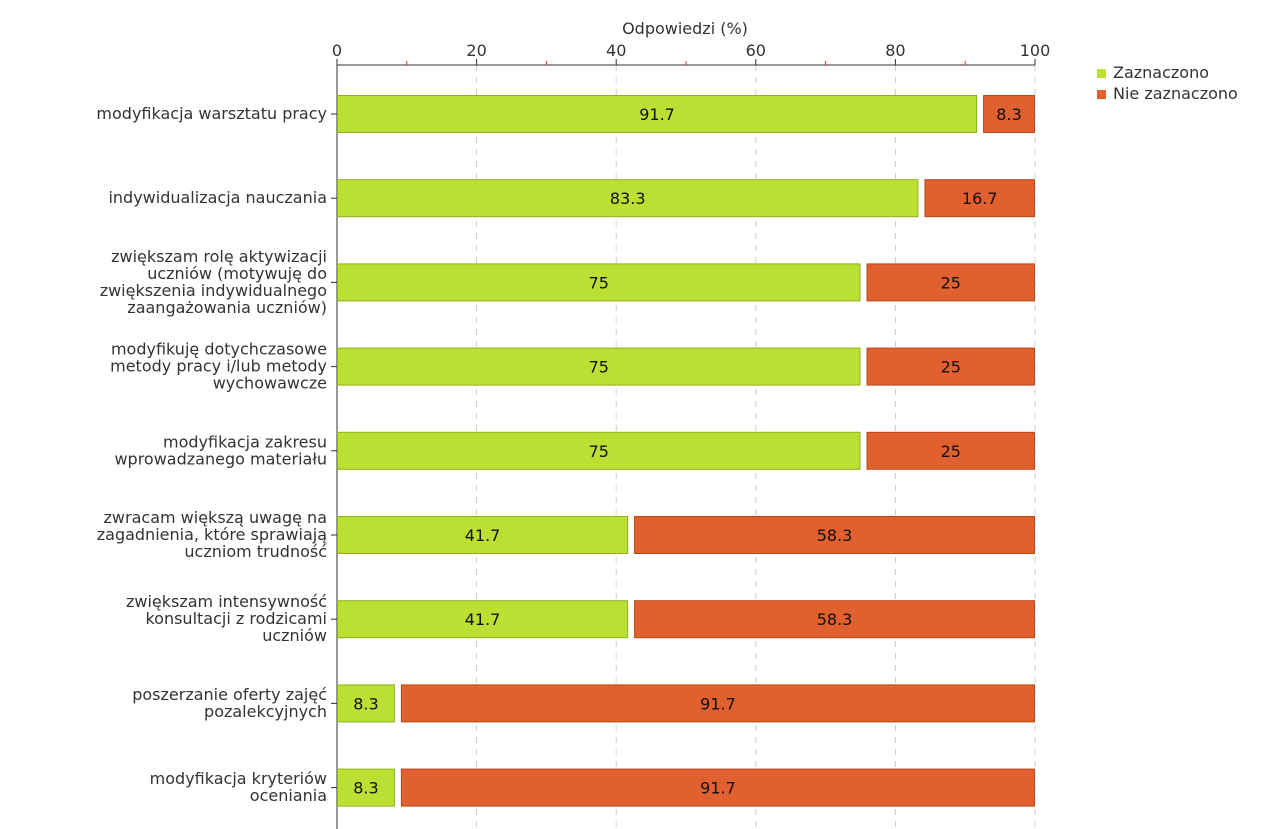 This screenshot has width=1278, height=829. What do you see at coordinates (236, 618) in the screenshot?
I see `category-label-line: konsultacji z rodzicami` at bounding box center [236, 618].